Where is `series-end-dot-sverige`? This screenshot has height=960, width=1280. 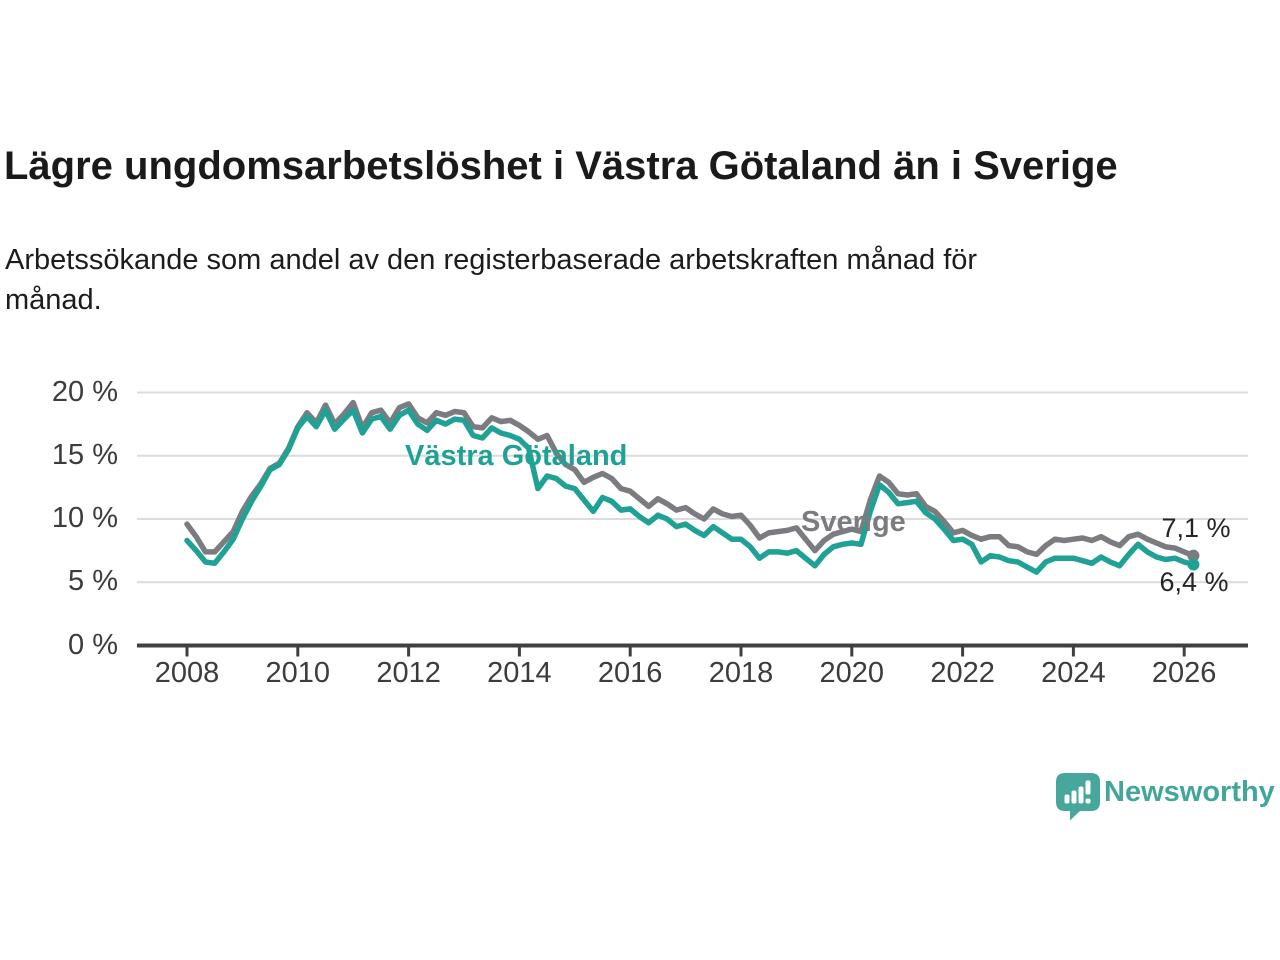 series-end-dot-sverige is located at coordinates (1193, 555).